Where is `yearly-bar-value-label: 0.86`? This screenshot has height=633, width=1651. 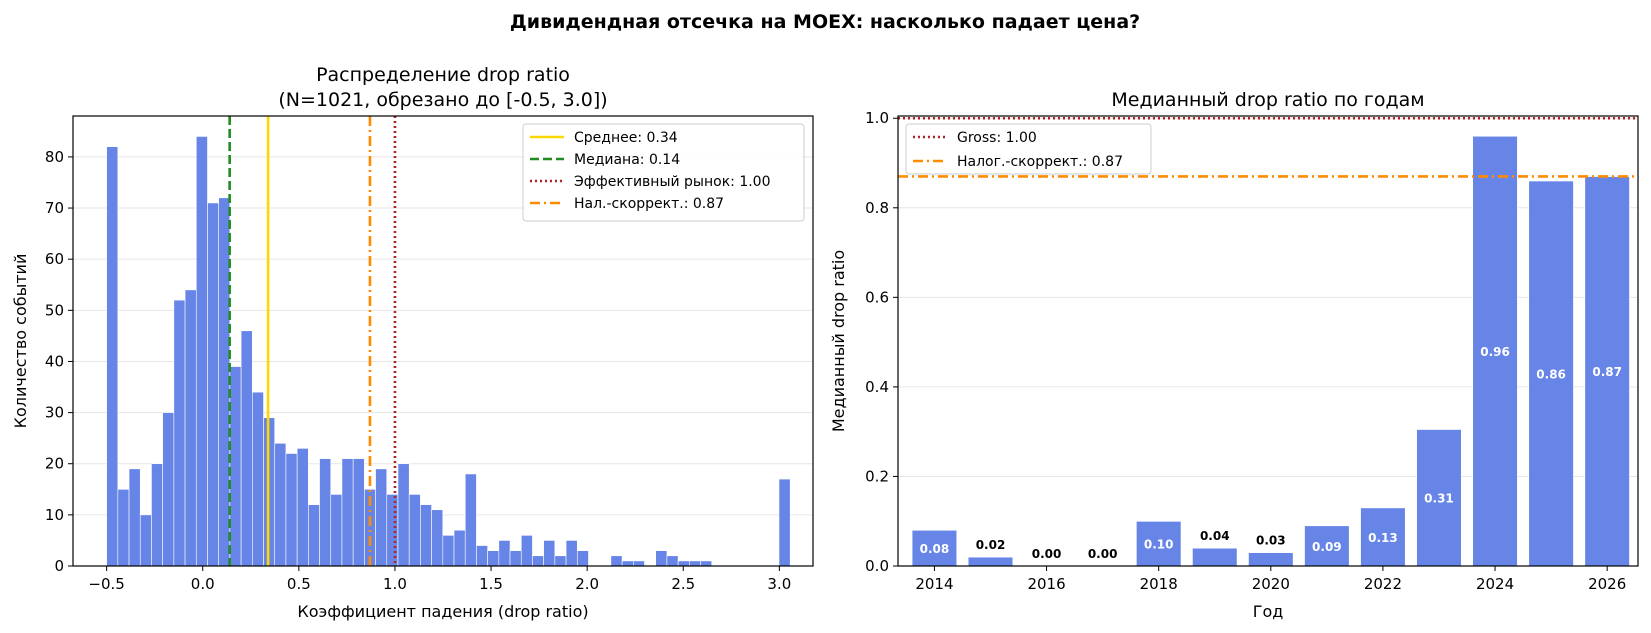
yearly-bar-value-label: 0.86 is located at coordinates (1551, 374).